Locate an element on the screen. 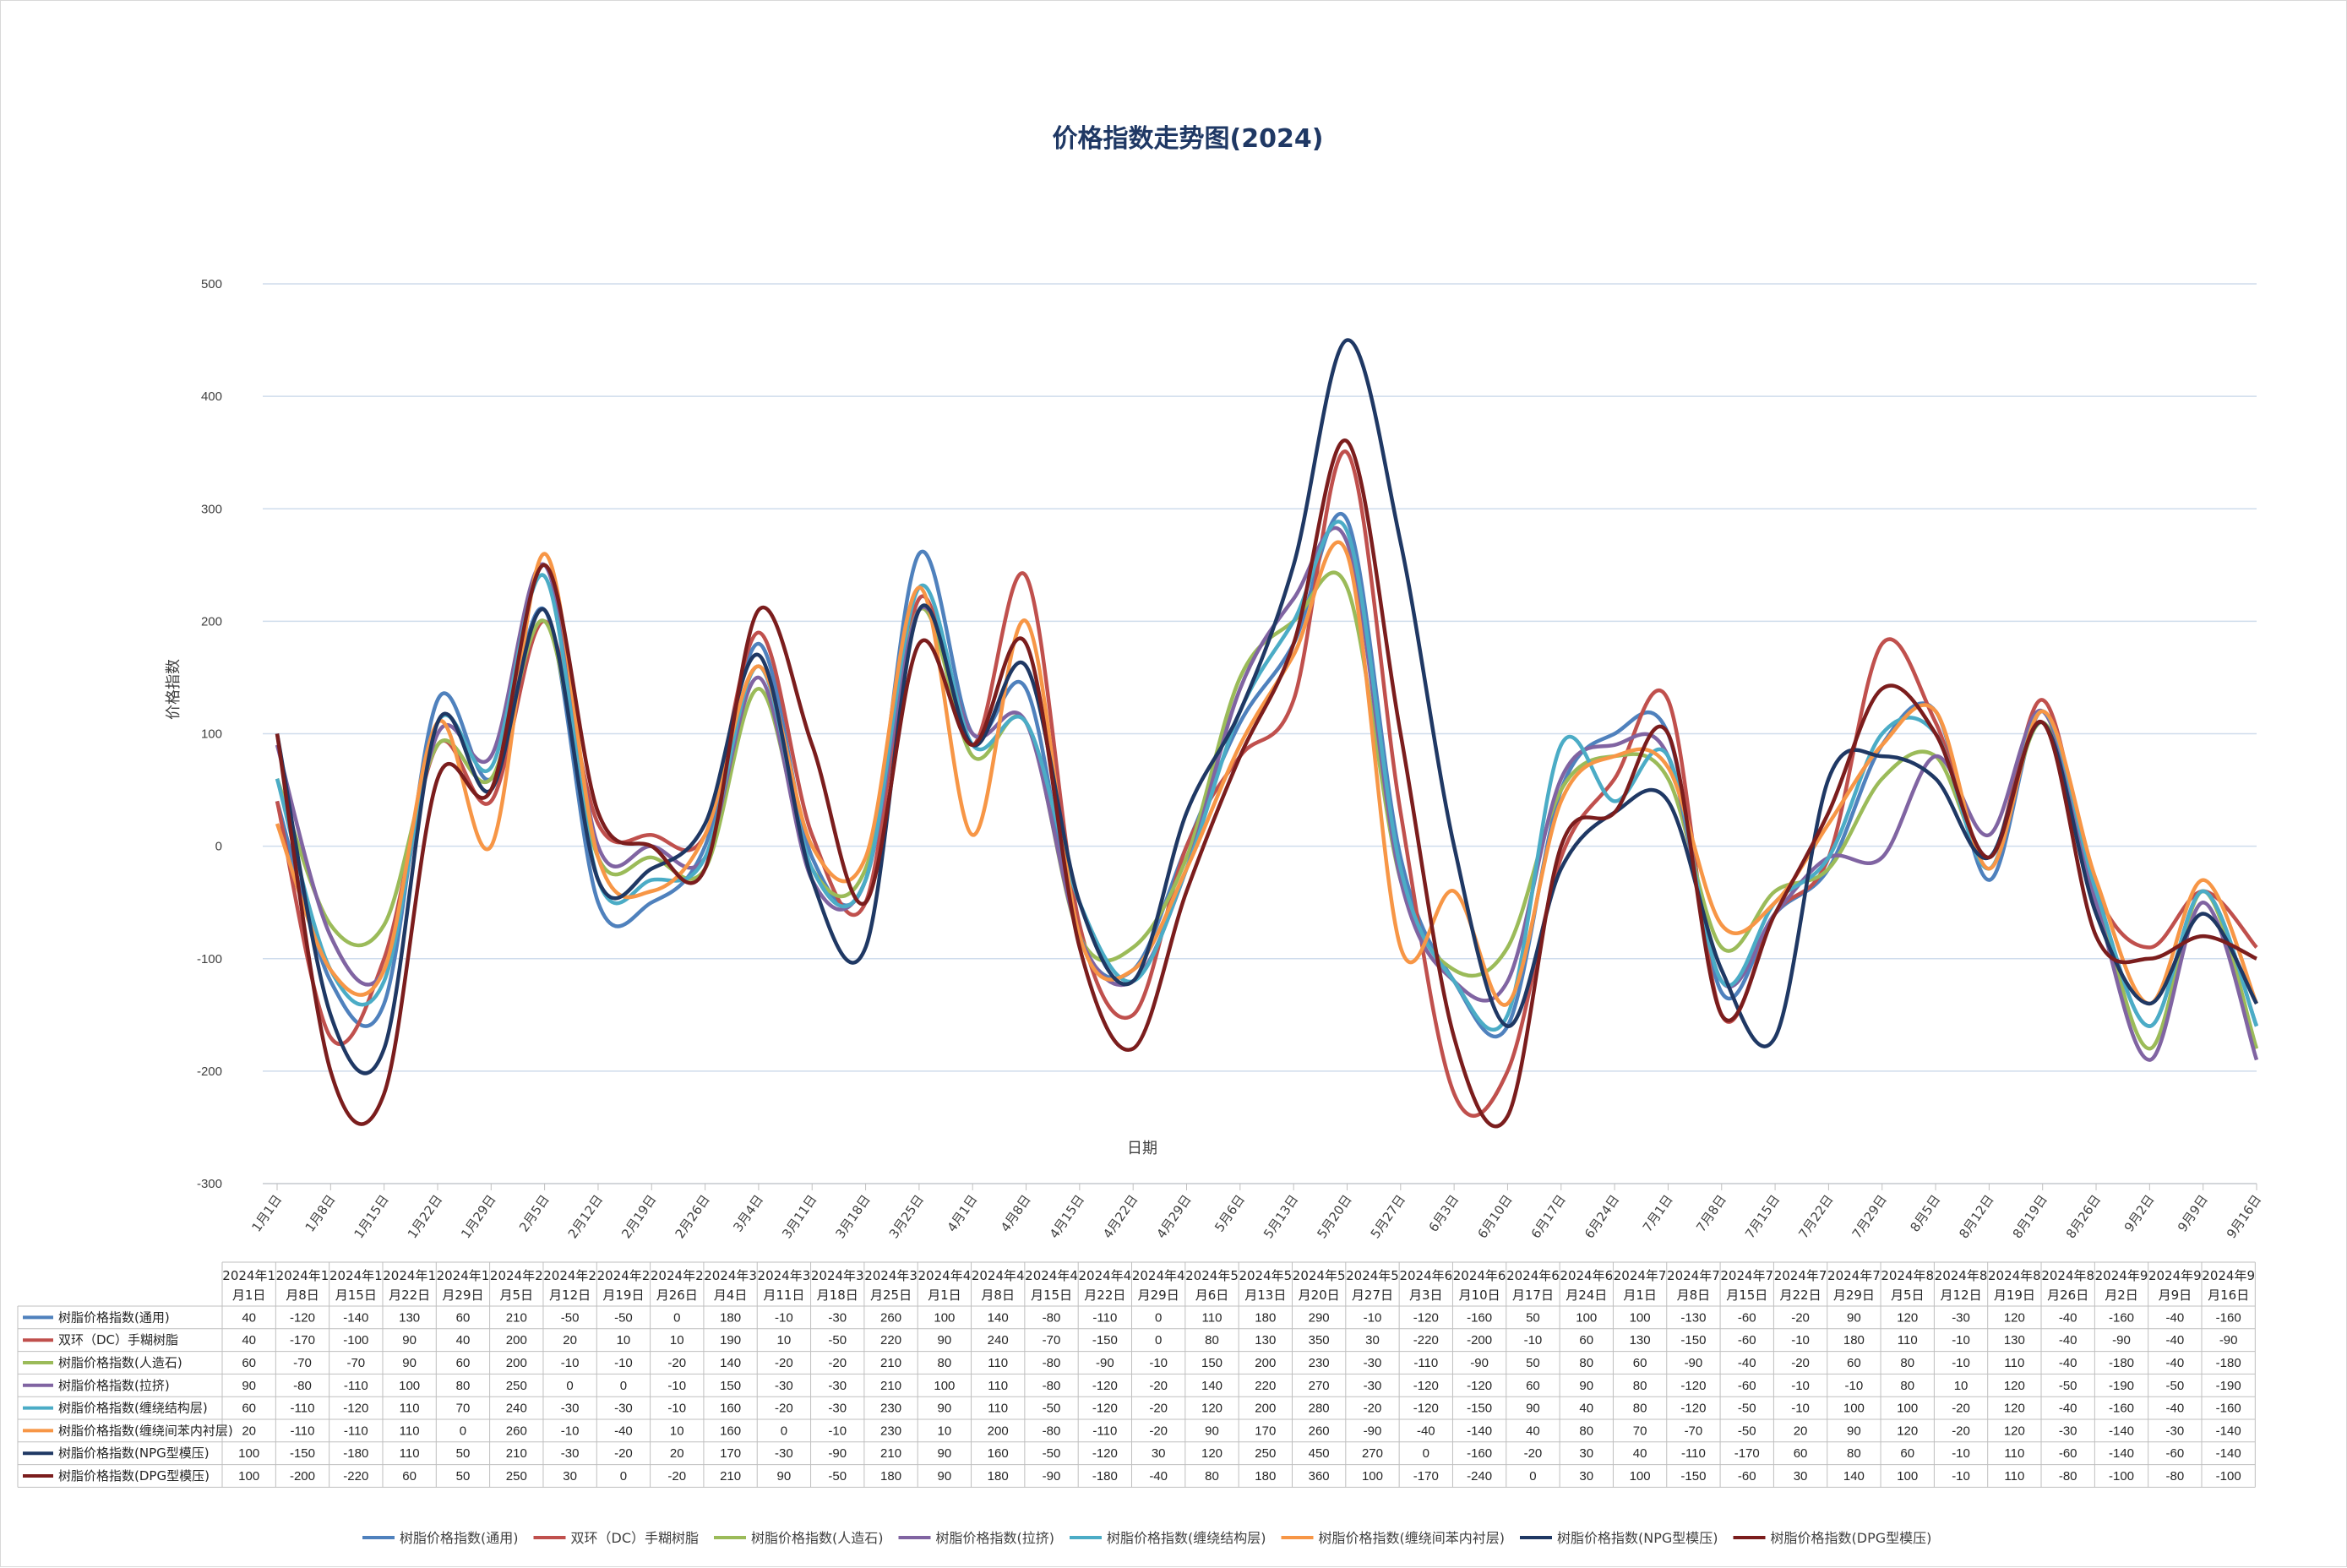 This screenshot has height=1568, width=2347. table-cell: -140 is located at coordinates (1479, 1431).